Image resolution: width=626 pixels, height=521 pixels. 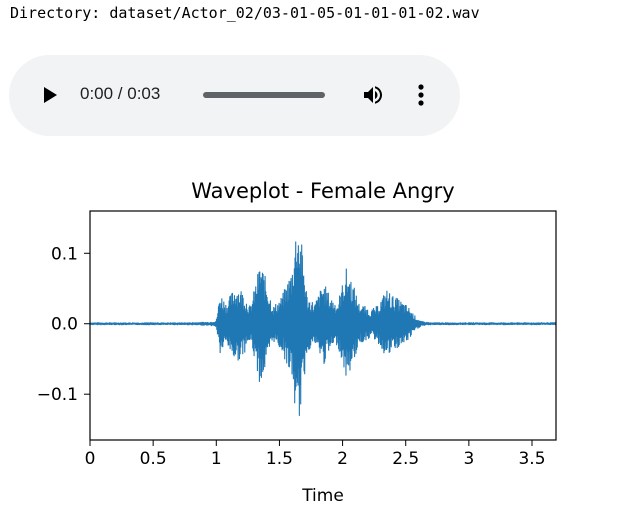 What do you see at coordinates (120, 93) in the screenshot?
I see `time-display: 0:00 / 0:03` at bounding box center [120, 93].